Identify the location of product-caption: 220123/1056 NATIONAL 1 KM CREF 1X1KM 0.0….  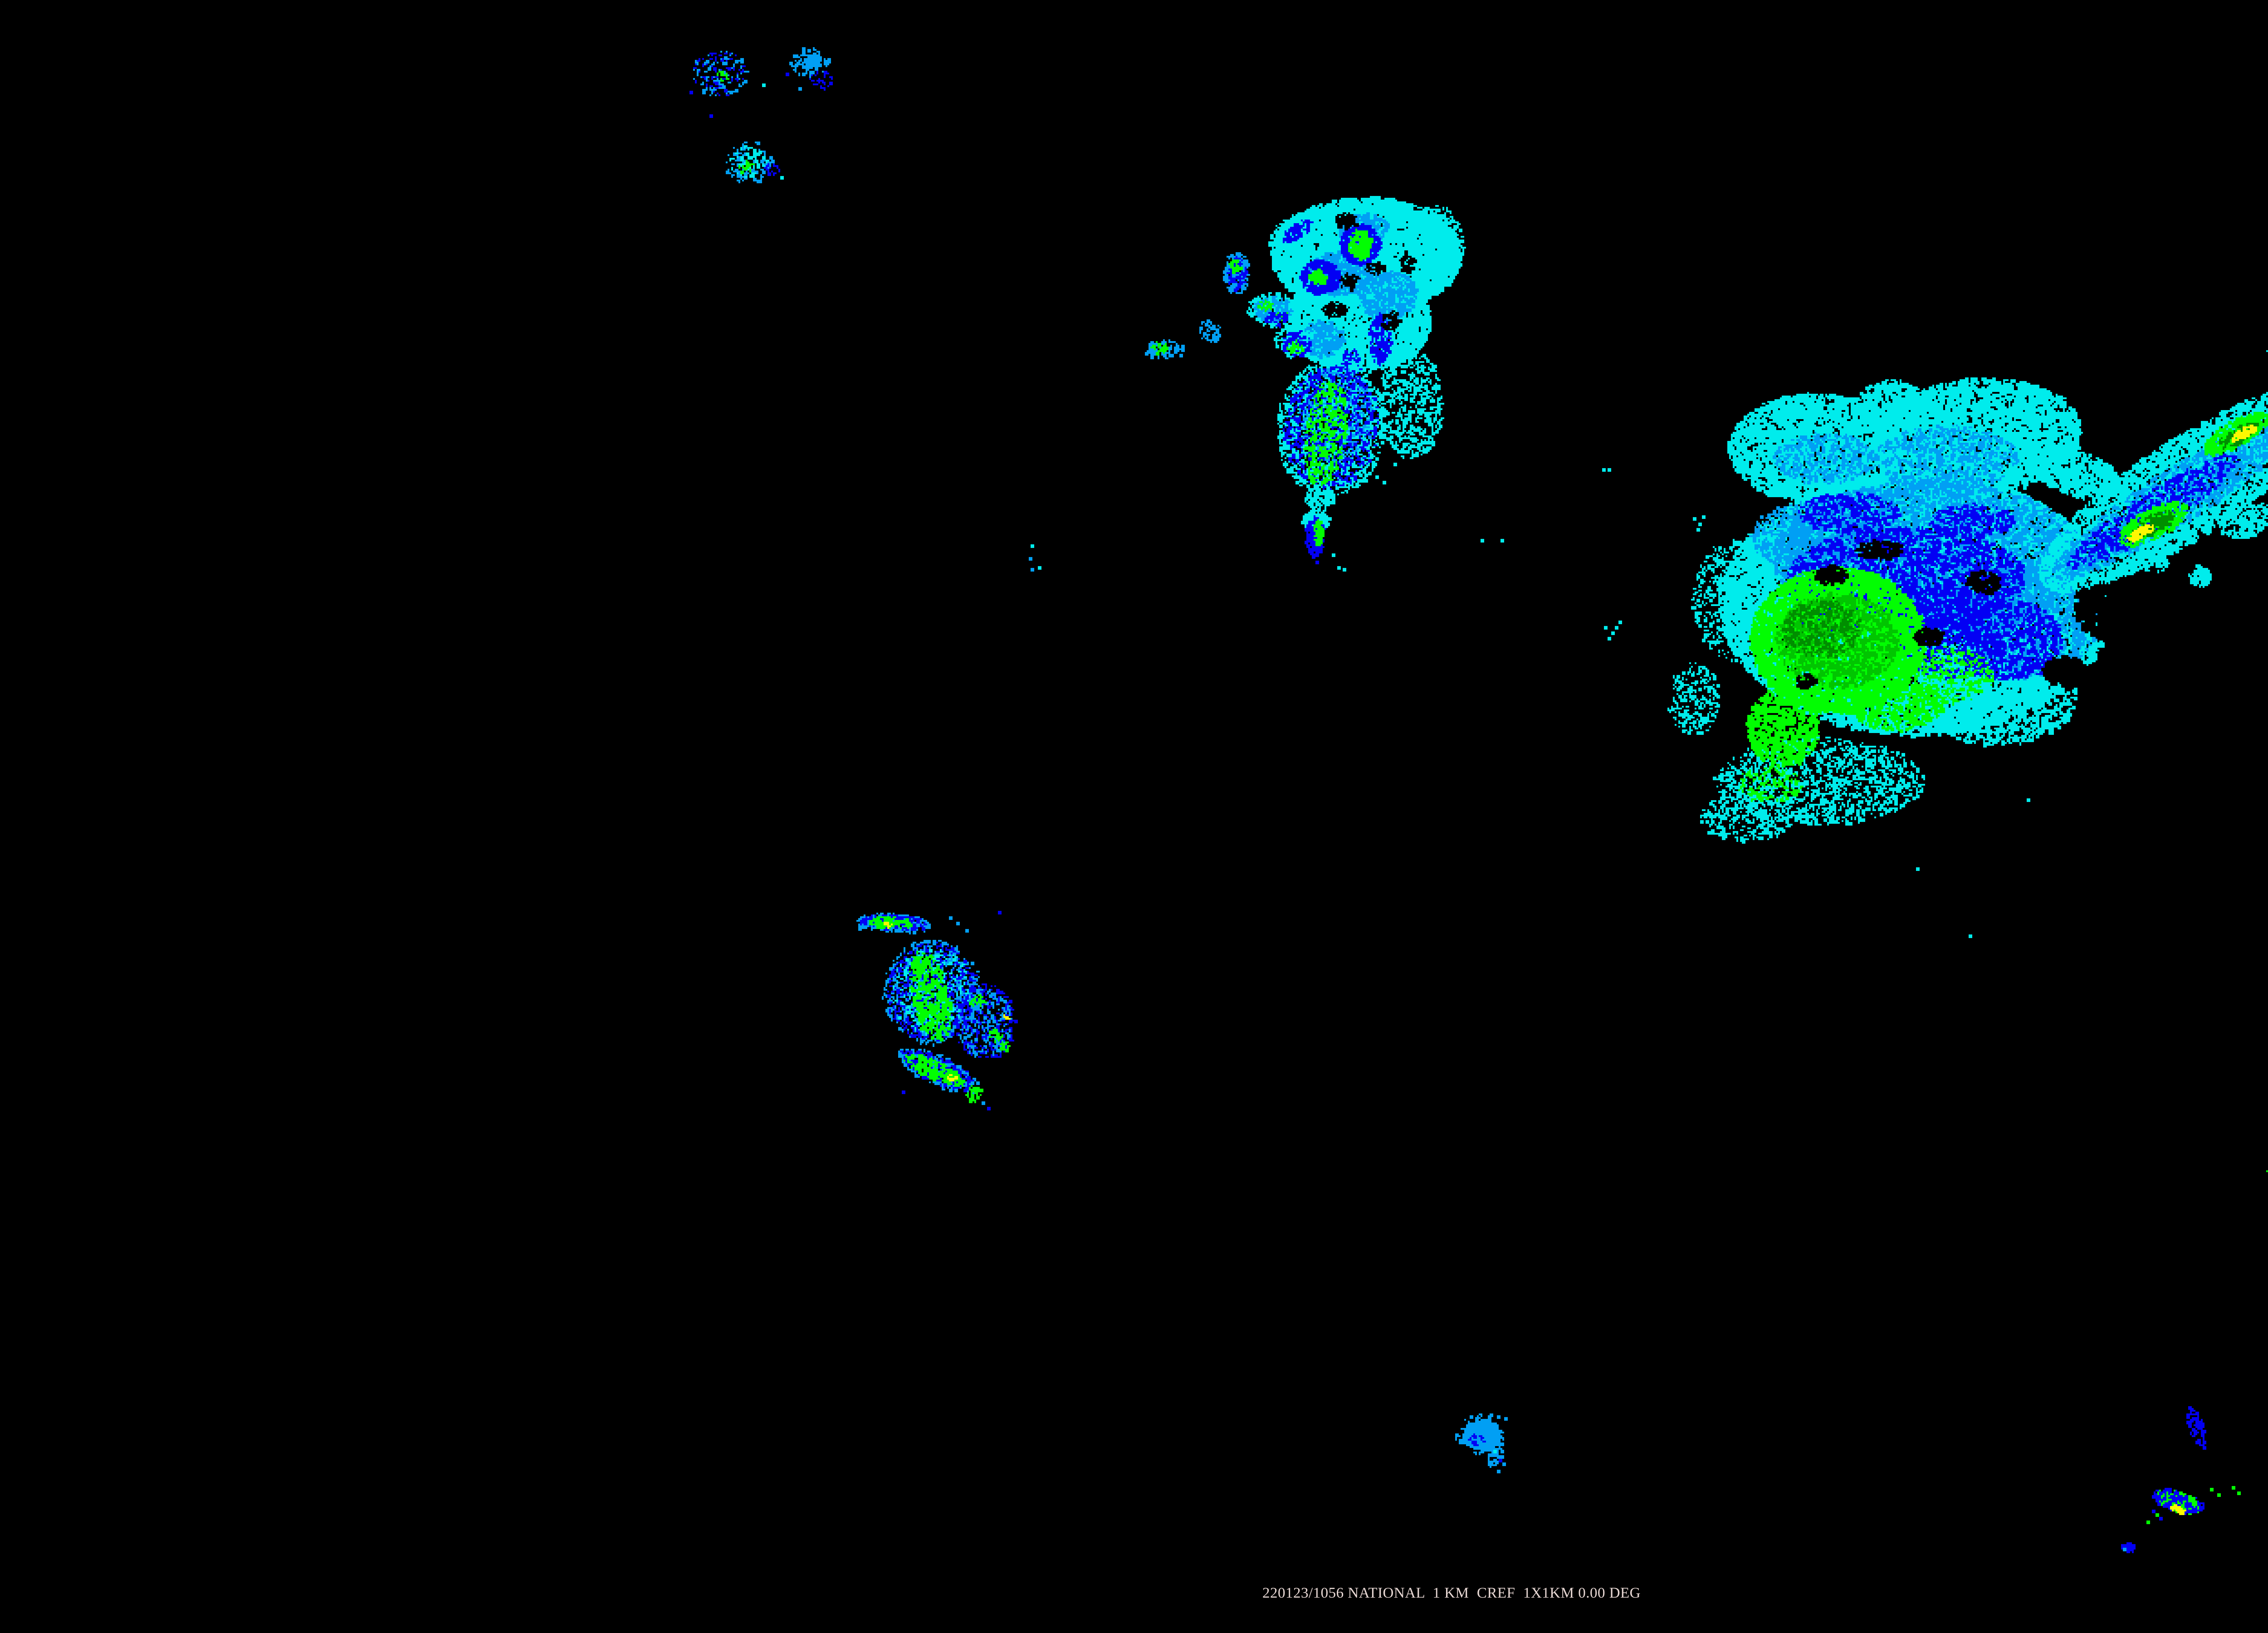
(1452, 1593).